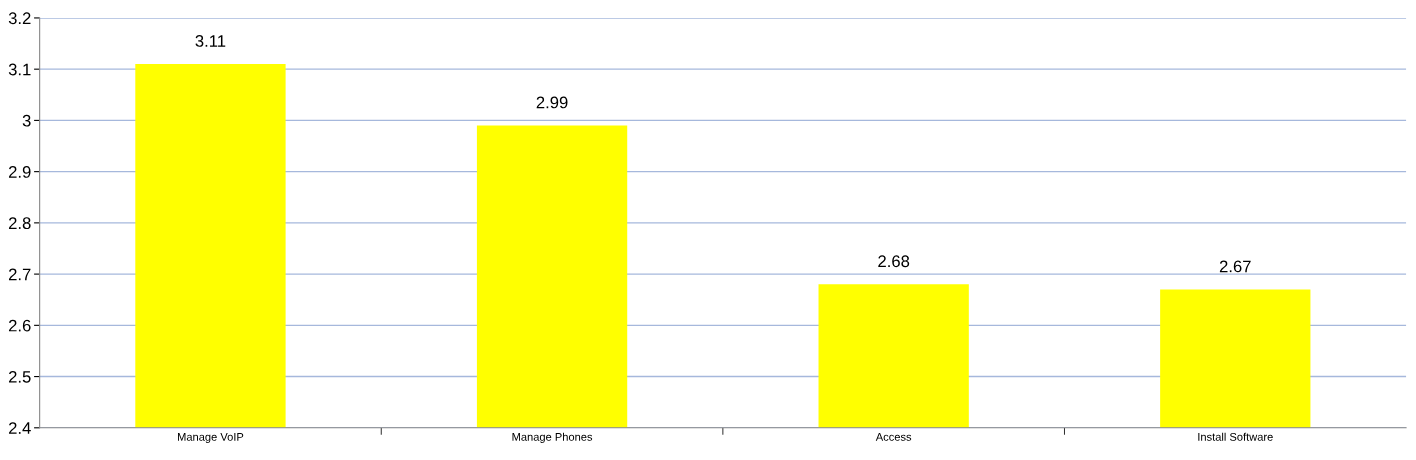  What do you see at coordinates (19, 18) in the screenshot?
I see `y-tick-label: 3.2` at bounding box center [19, 18].